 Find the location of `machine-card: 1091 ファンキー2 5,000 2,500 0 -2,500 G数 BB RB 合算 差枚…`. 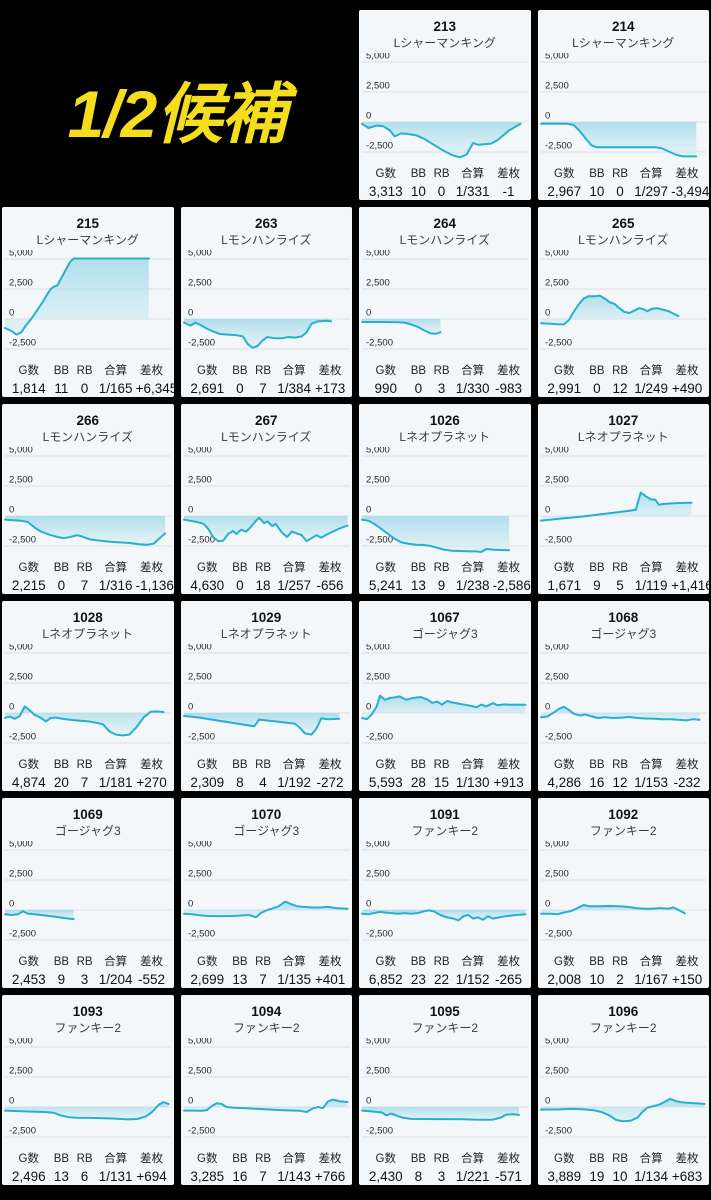

machine-card: 1091 ファンキー2 5,000 2,500 0 -2,500 G数 BB RB 合算 差枚… is located at coordinates (445, 893).